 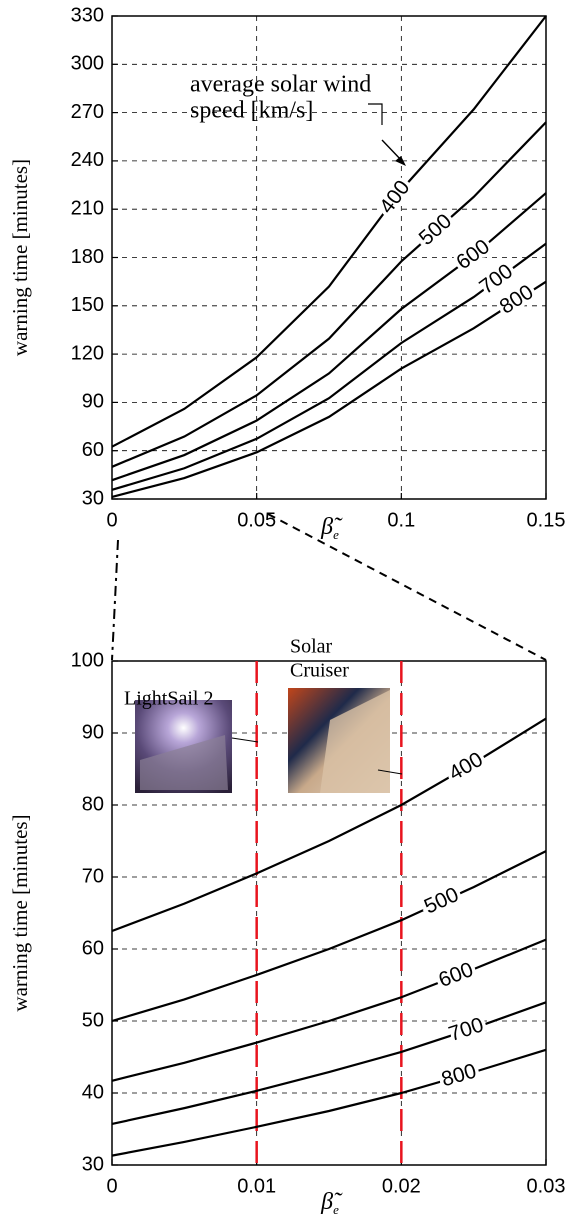 What do you see at coordinates (401, 520) in the screenshot?
I see `x-tick-label: 0.1` at bounding box center [401, 520].